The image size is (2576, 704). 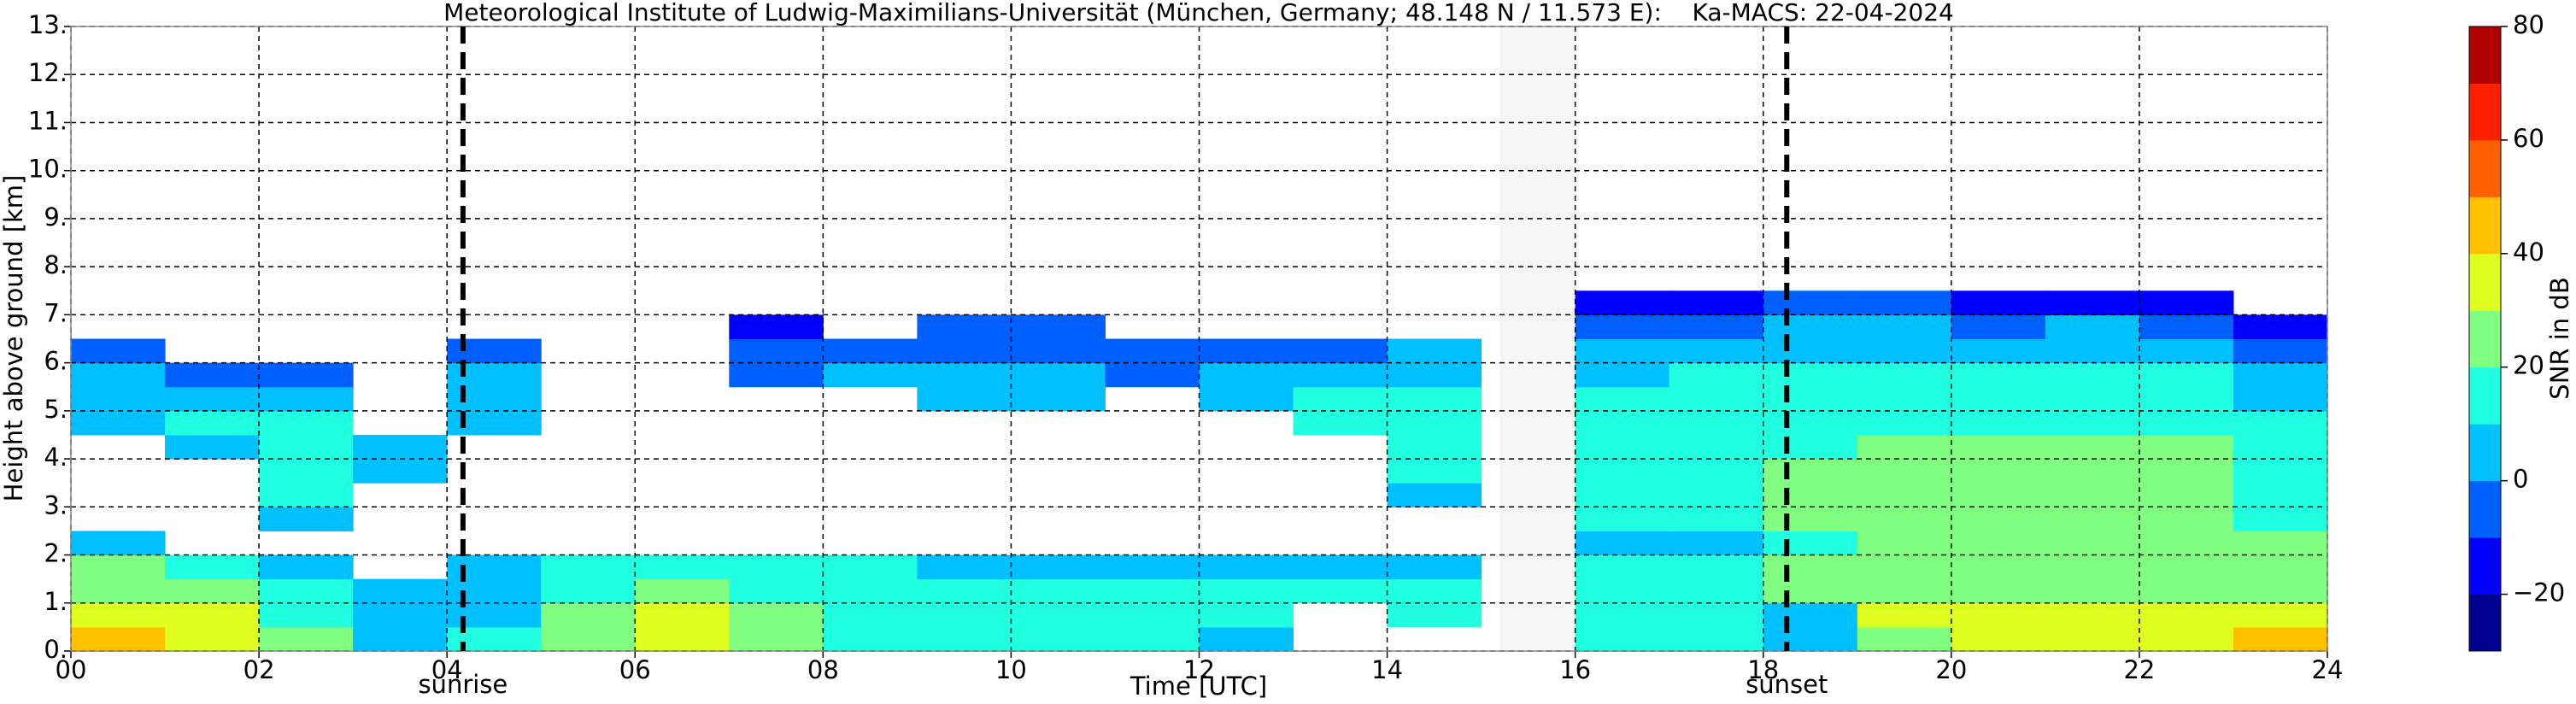 What do you see at coordinates (55, 504) in the screenshot?
I see `y-tick-label: 3.` at bounding box center [55, 504].